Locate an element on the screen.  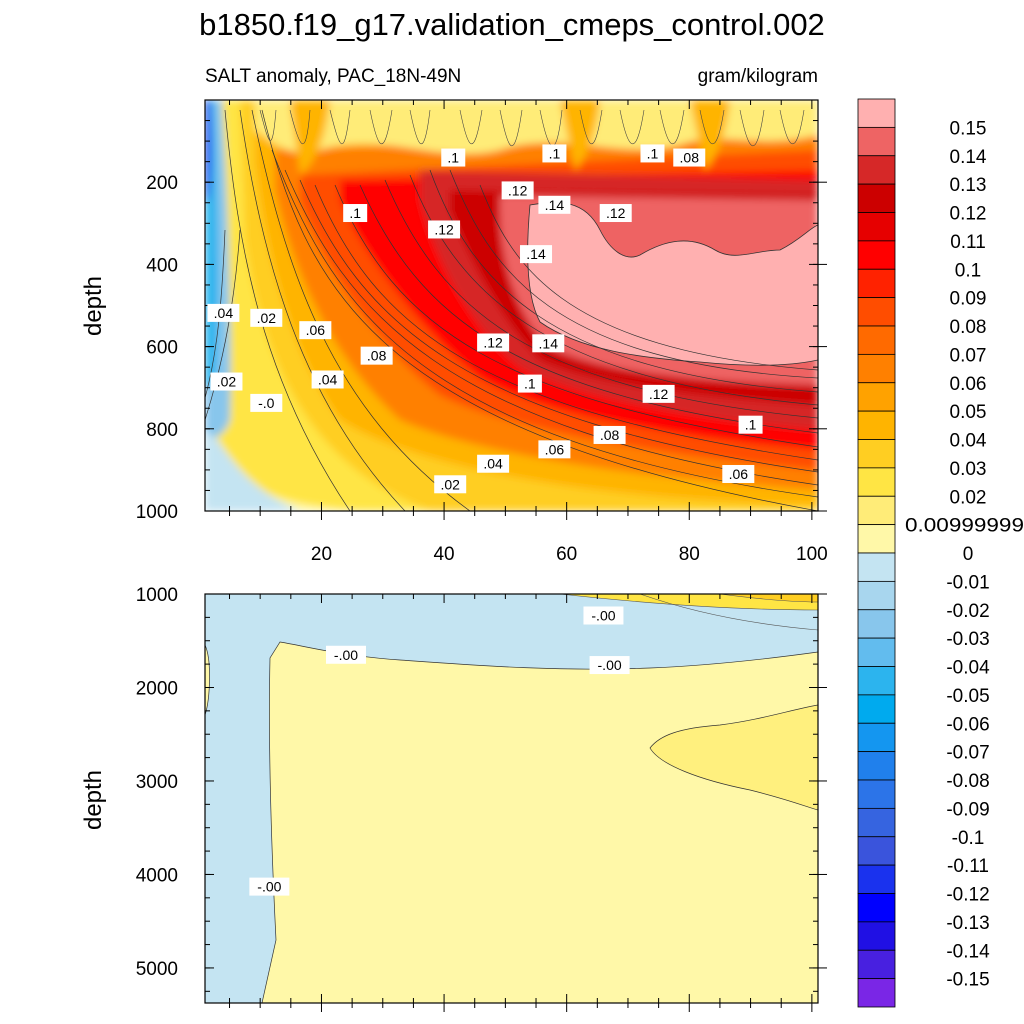
colorbar-label: -0.04 is located at coordinates (968, 668).